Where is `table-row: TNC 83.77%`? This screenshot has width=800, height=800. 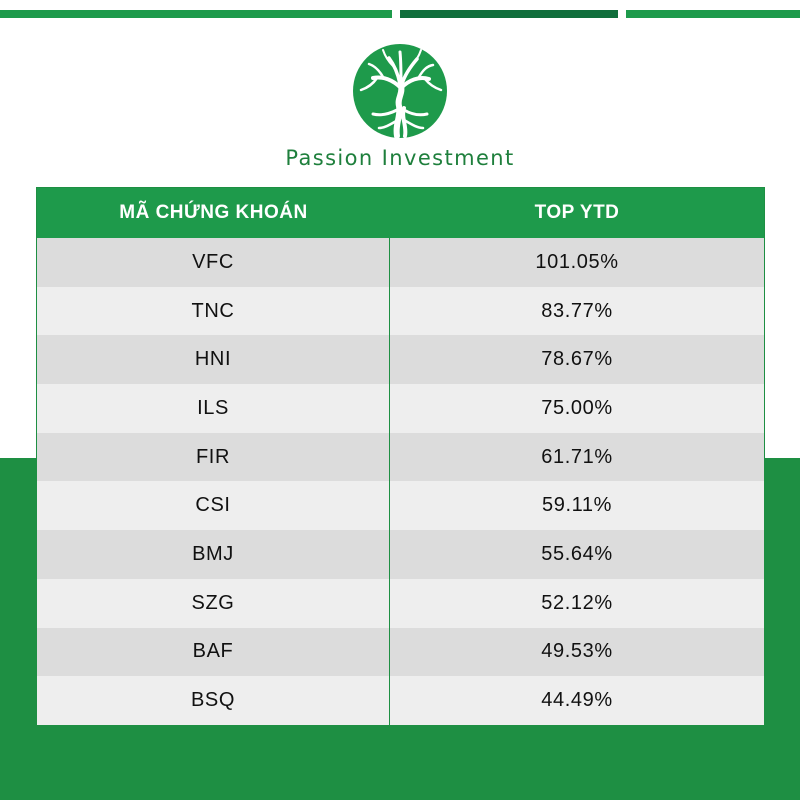 table-row: TNC 83.77% is located at coordinates (400, 311).